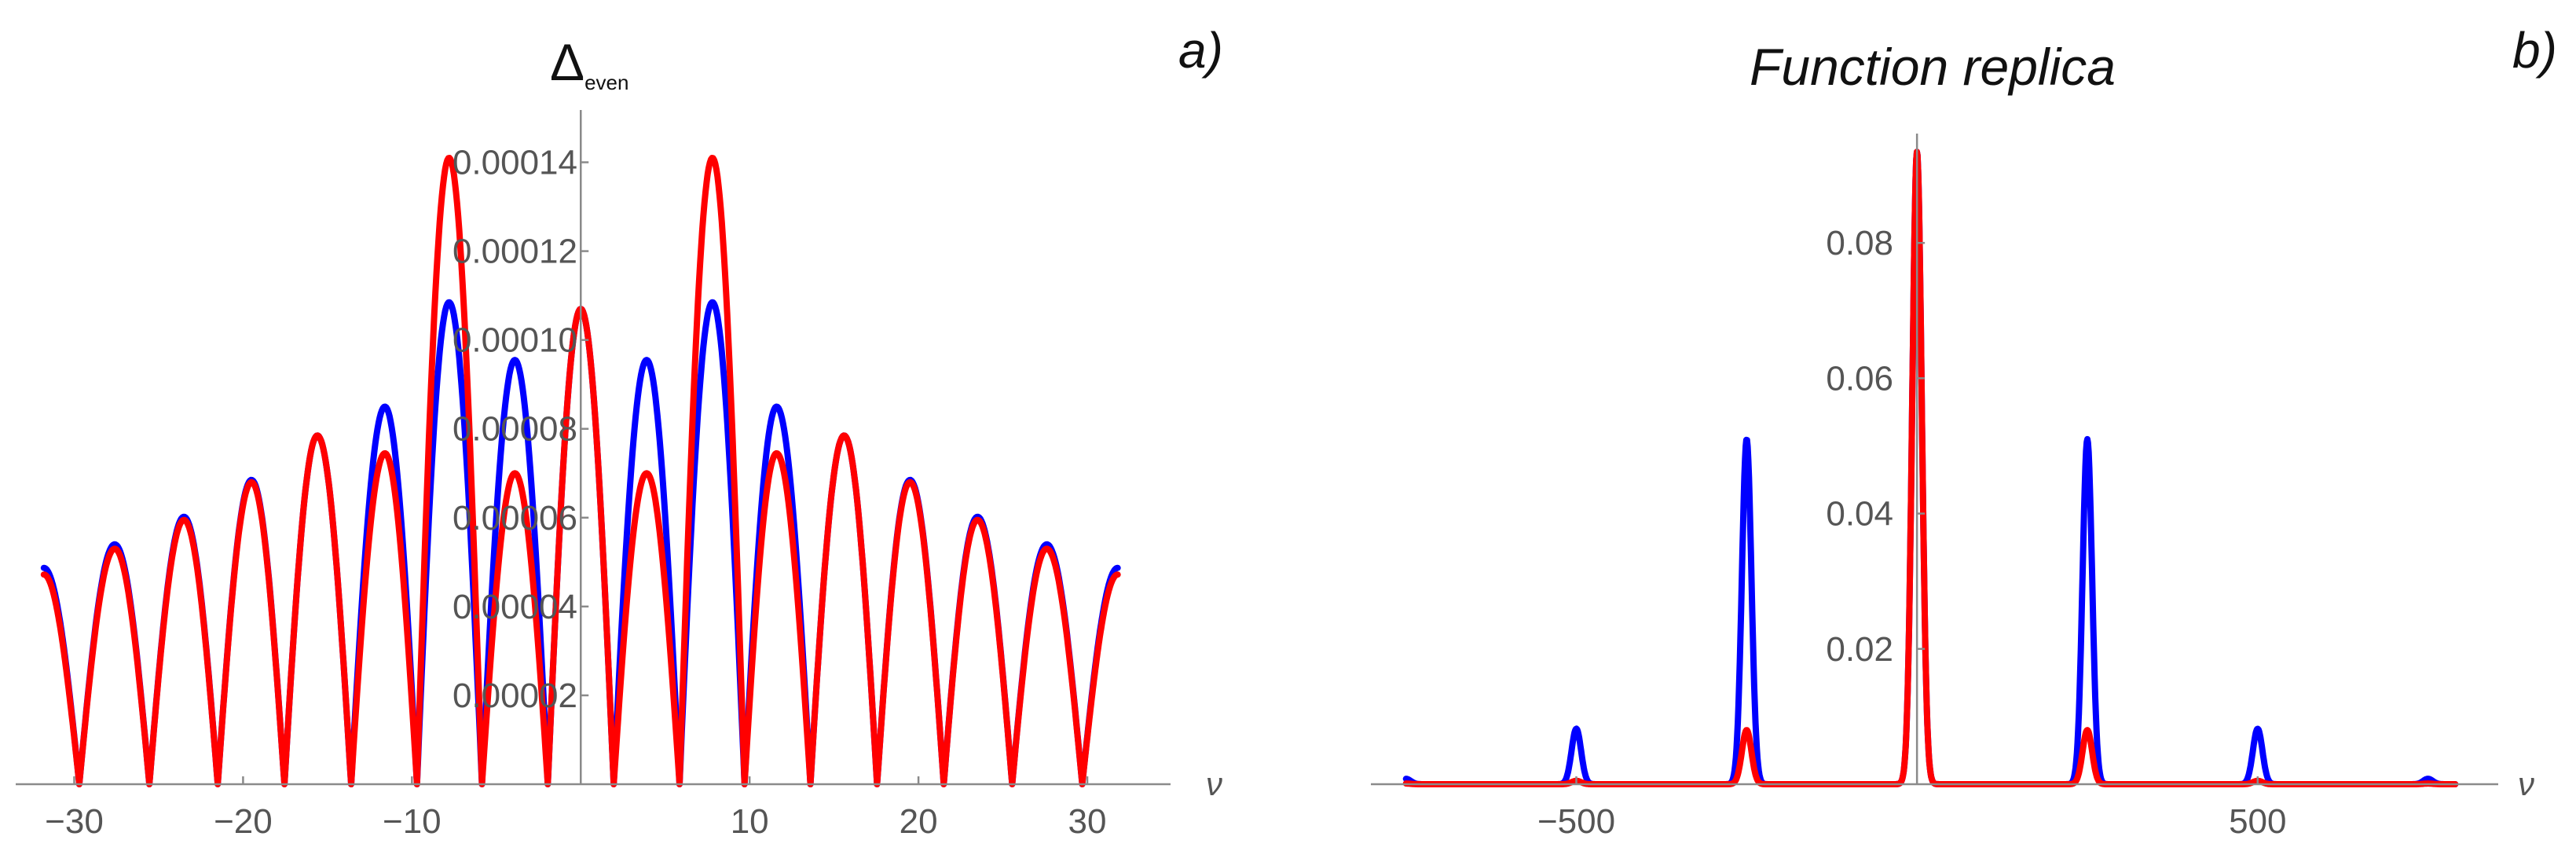 This screenshot has width=2576, height=851. I want to click on panel-a-letter: a), so click(1200, 50).